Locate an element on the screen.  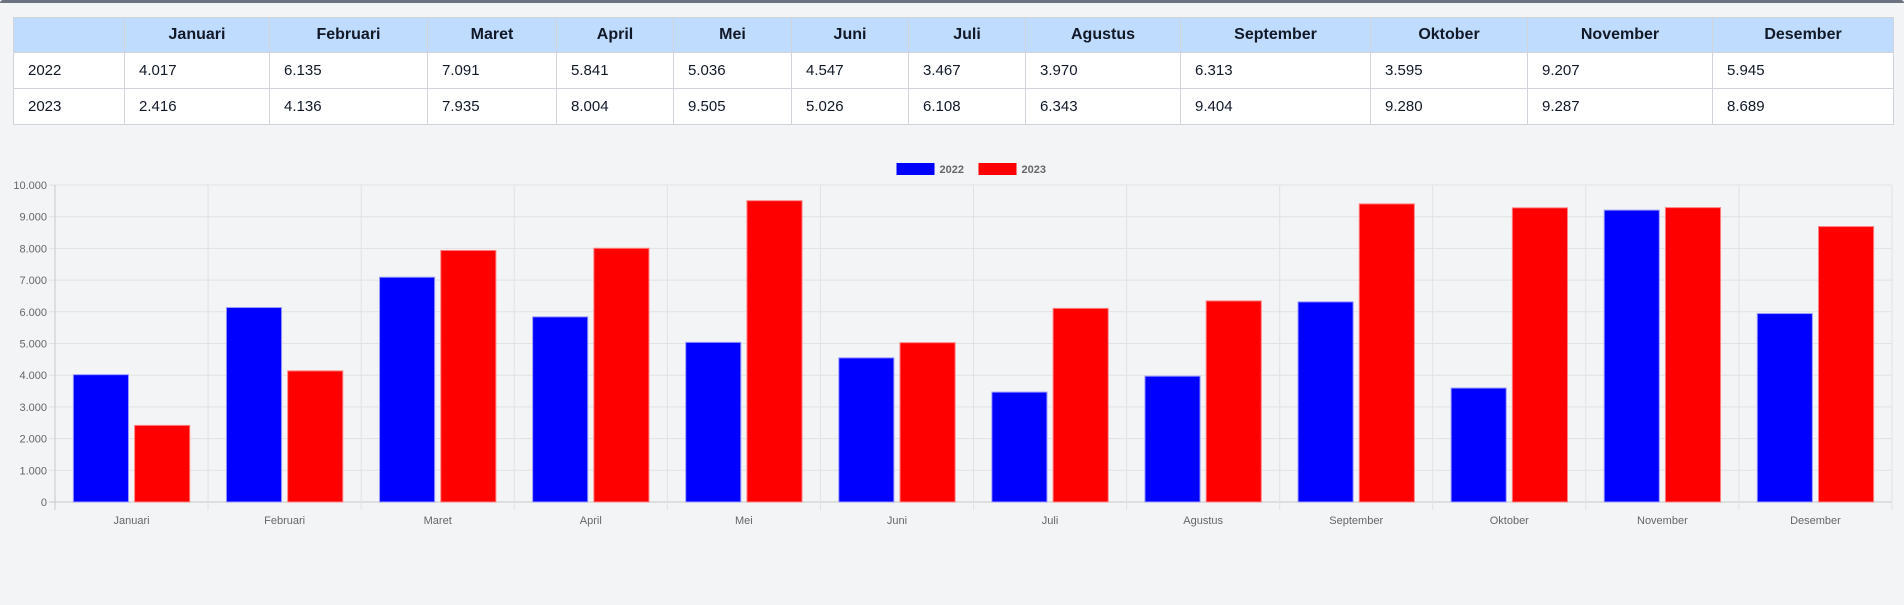
table-cell: 9.287 is located at coordinates (1620, 106).